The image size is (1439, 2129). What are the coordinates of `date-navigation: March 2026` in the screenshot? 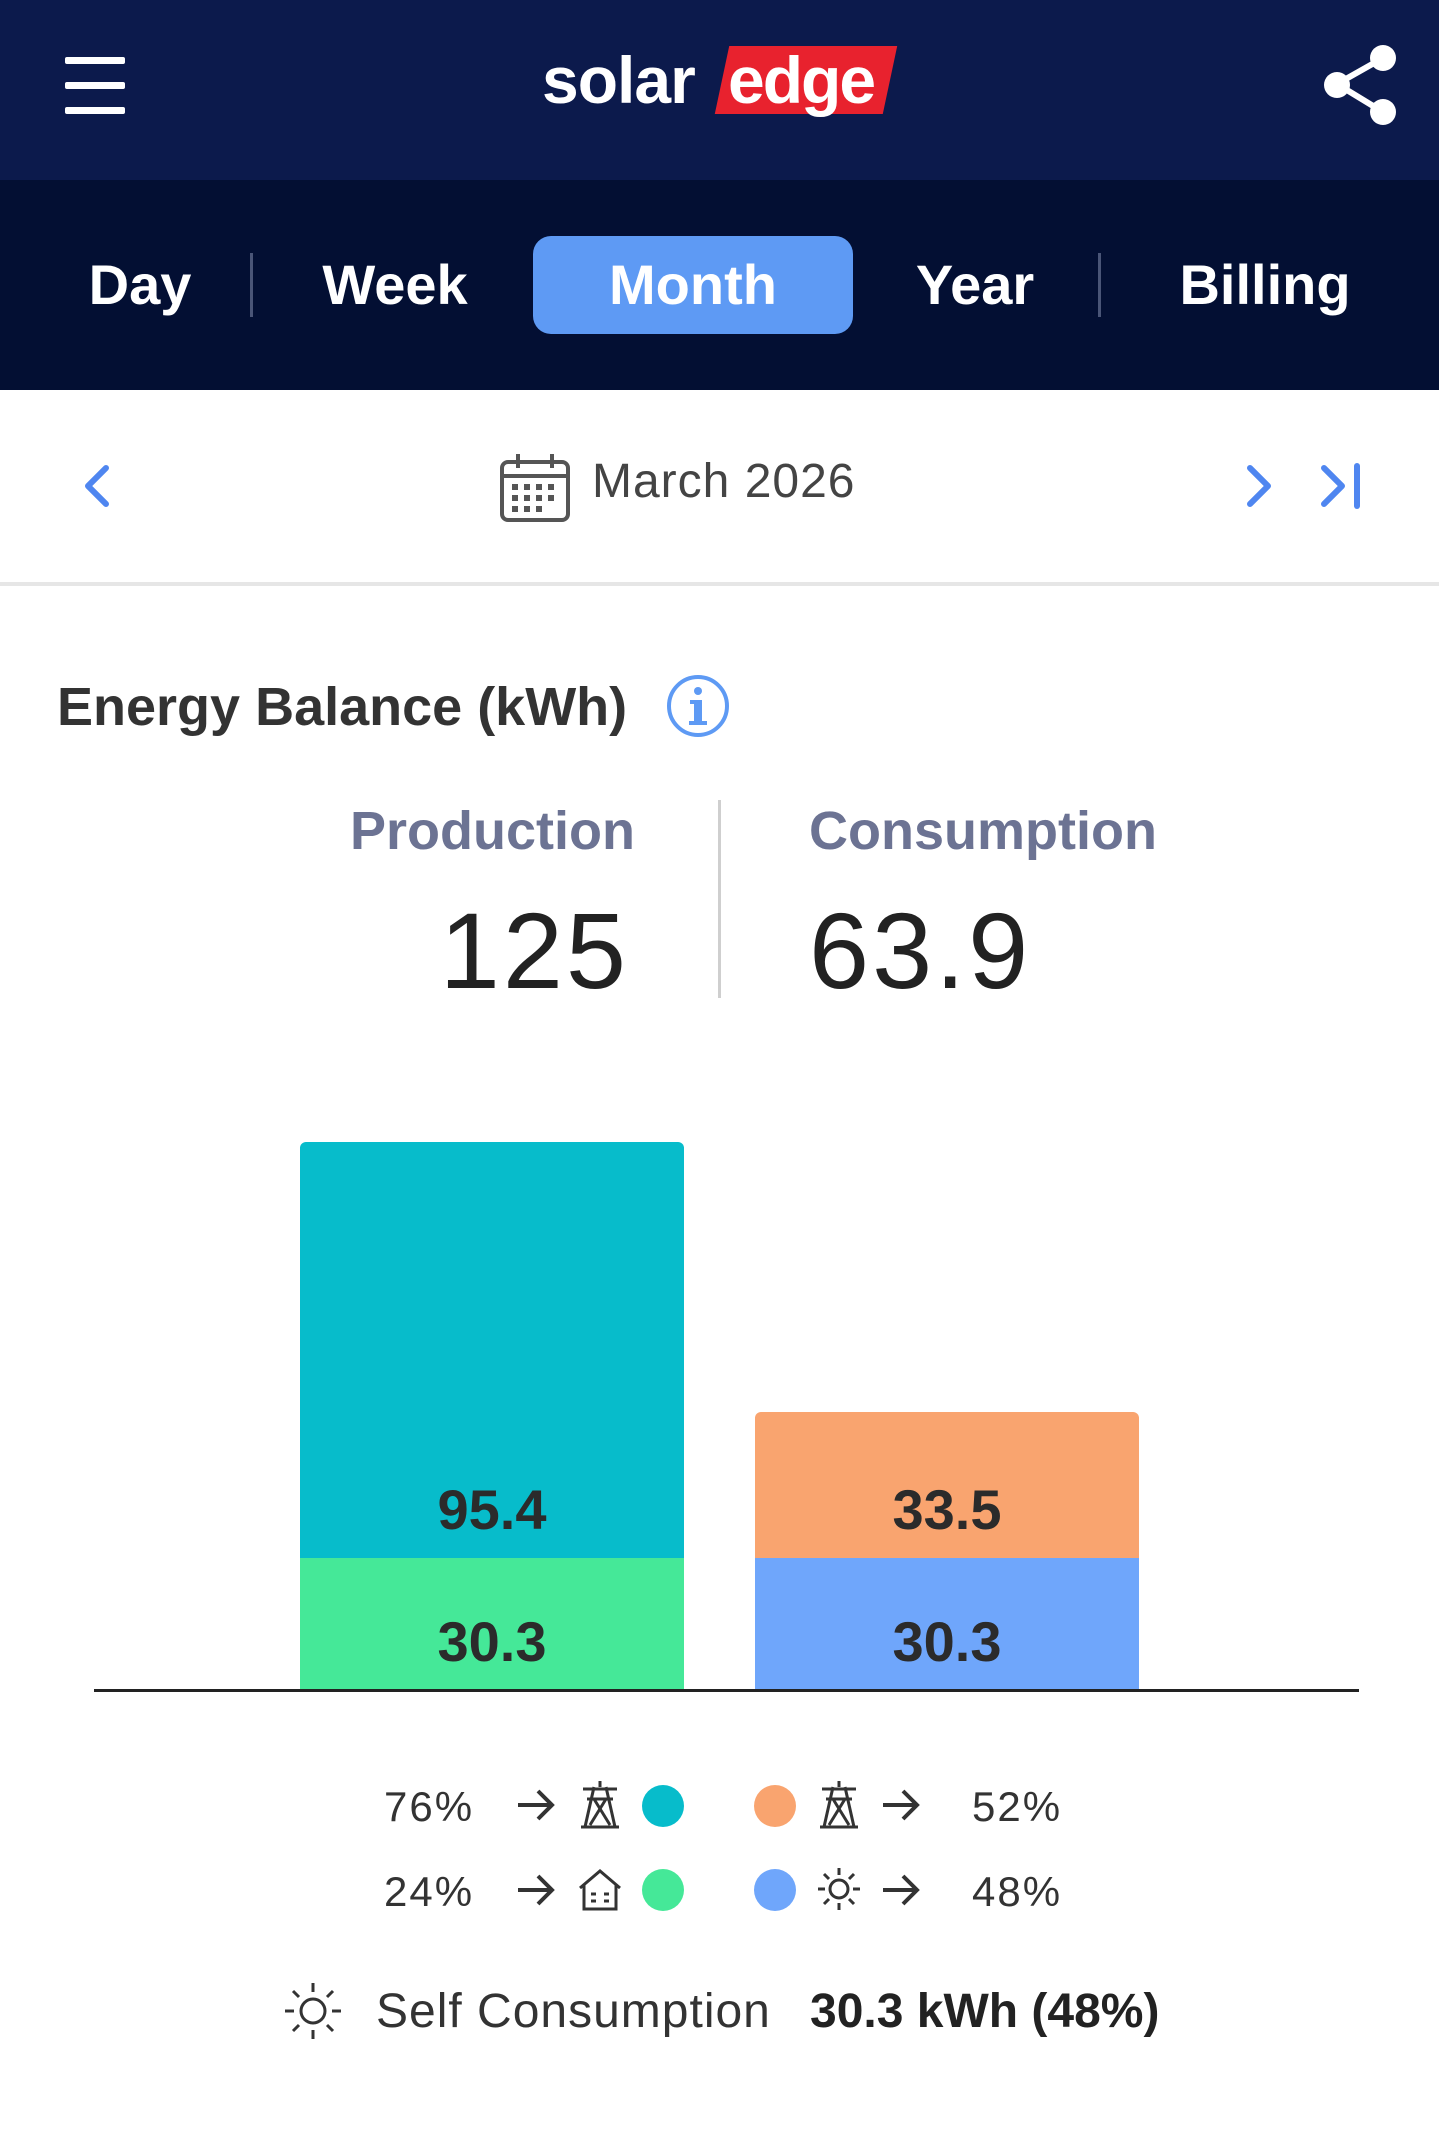 It's located at (719, 488).